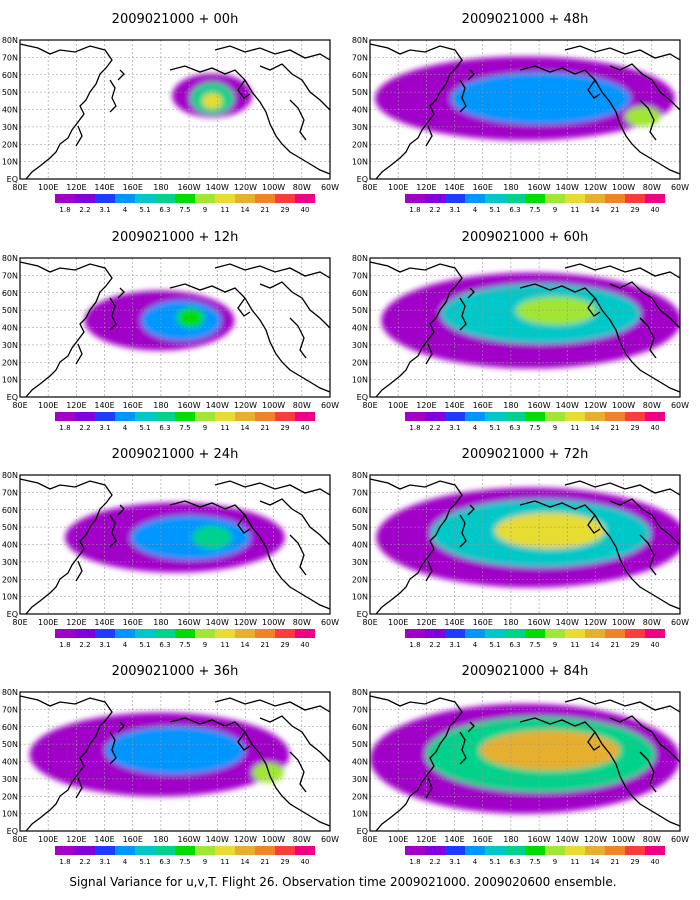 Image resolution: width=700 pixels, height=900 pixels. Describe the element at coordinates (273, 187) in the screenshot. I see `x-tick-label: 100W` at that location.